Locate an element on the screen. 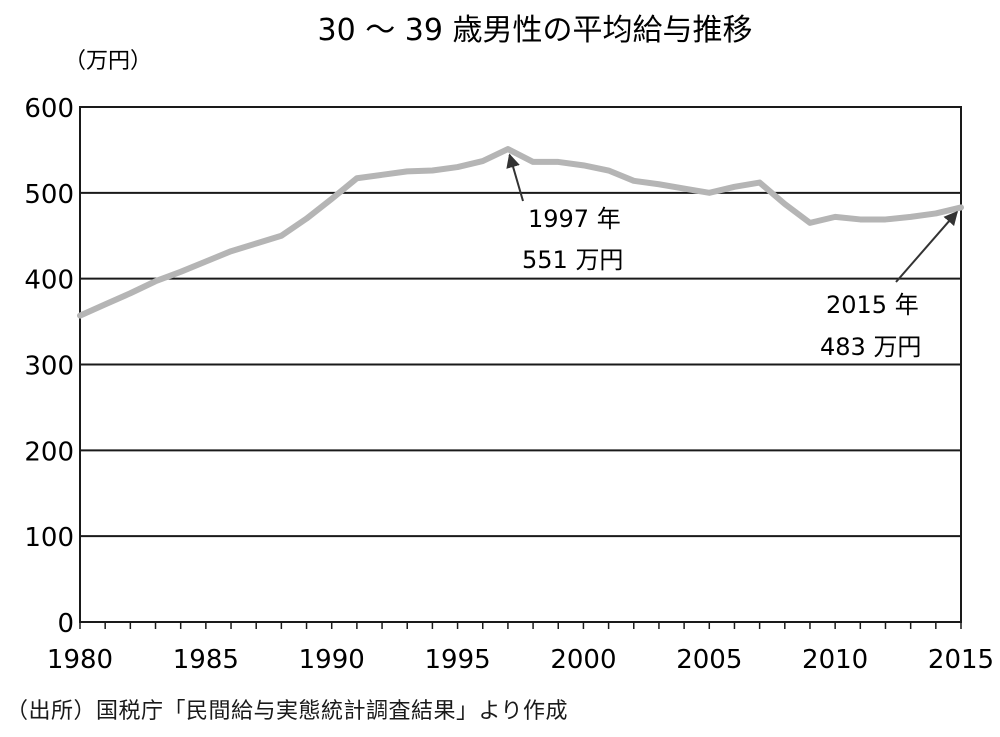 The image size is (1000, 737). data-point-1981 is located at coordinates (105, 304).